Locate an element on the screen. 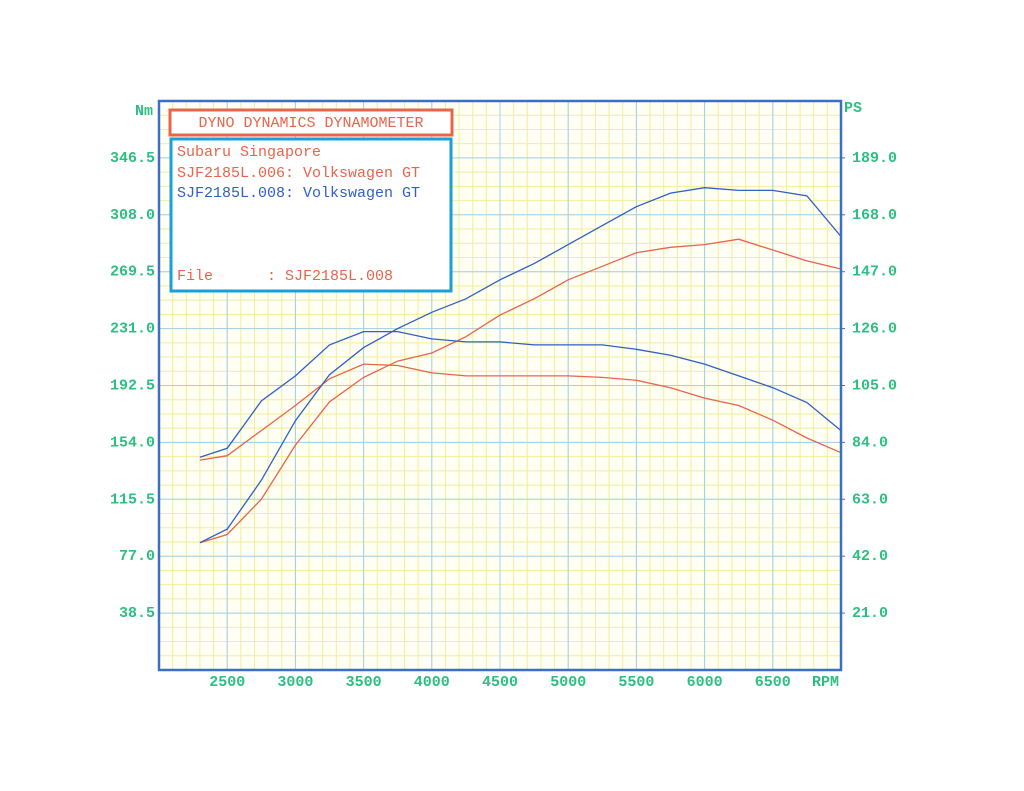 This screenshot has width=1024, height=791. file-label: File : SJF2185L.008 is located at coordinates (285, 276).